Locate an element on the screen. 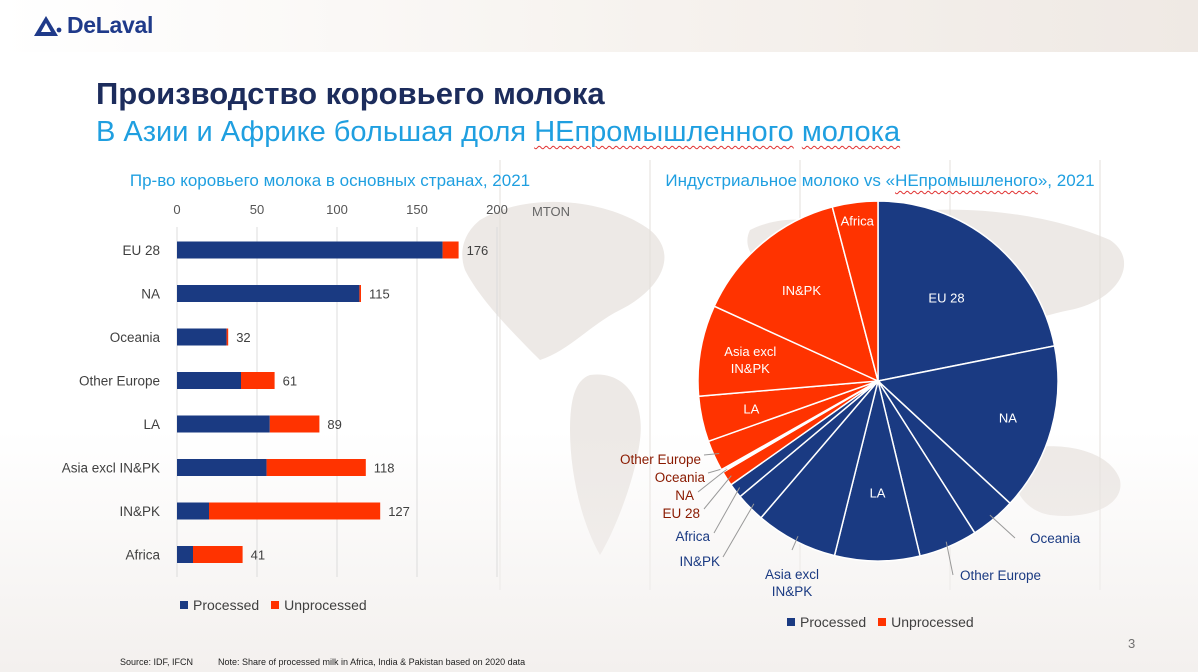 Image resolution: width=1198 pixels, height=672 pixels. bar-total-label: 127 is located at coordinates (399, 511).